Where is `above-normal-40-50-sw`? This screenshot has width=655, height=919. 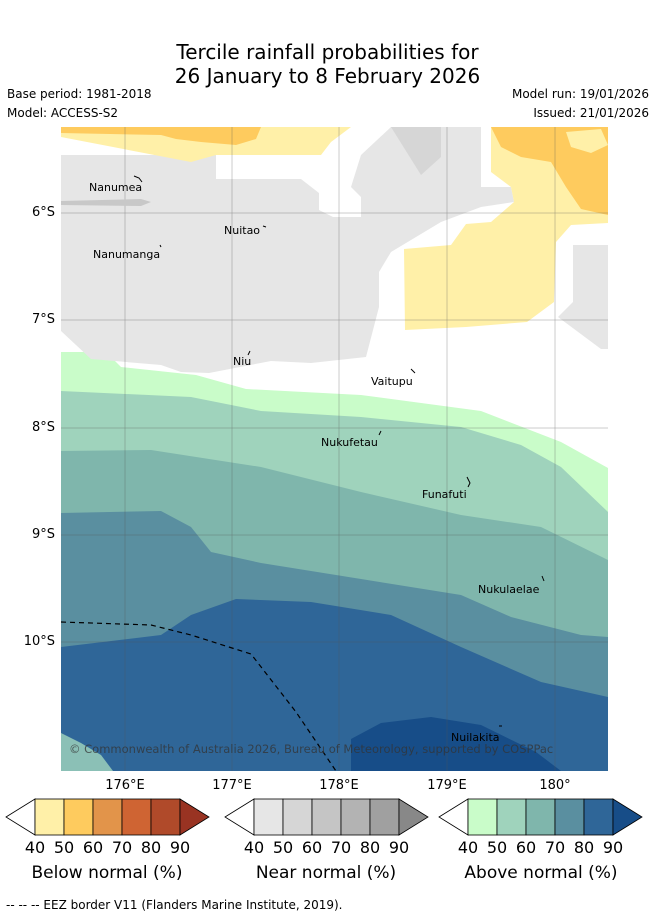 above-normal-40-50-sw is located at coordinates (87, 752).